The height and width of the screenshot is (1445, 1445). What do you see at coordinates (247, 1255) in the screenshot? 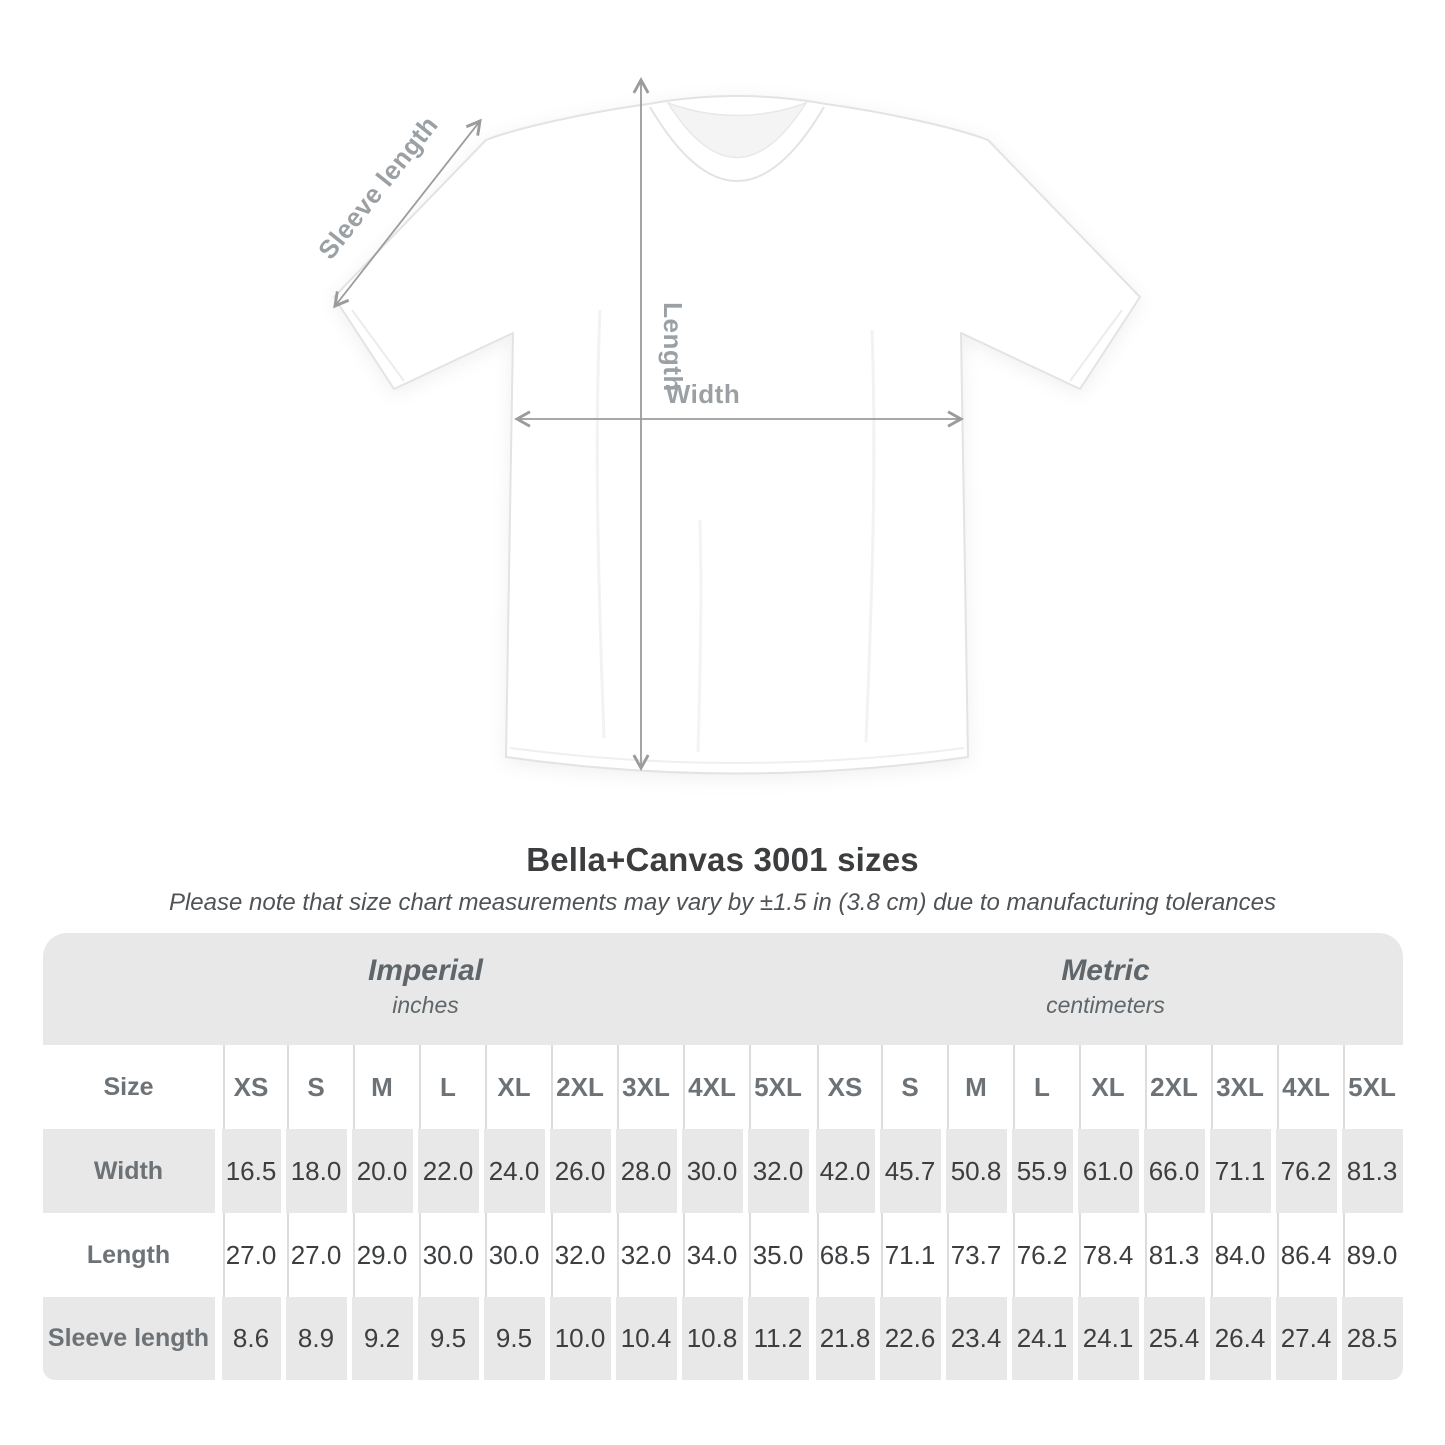
I see `length-imperial-xs: 27.0` at bounding box center [247, 1255].